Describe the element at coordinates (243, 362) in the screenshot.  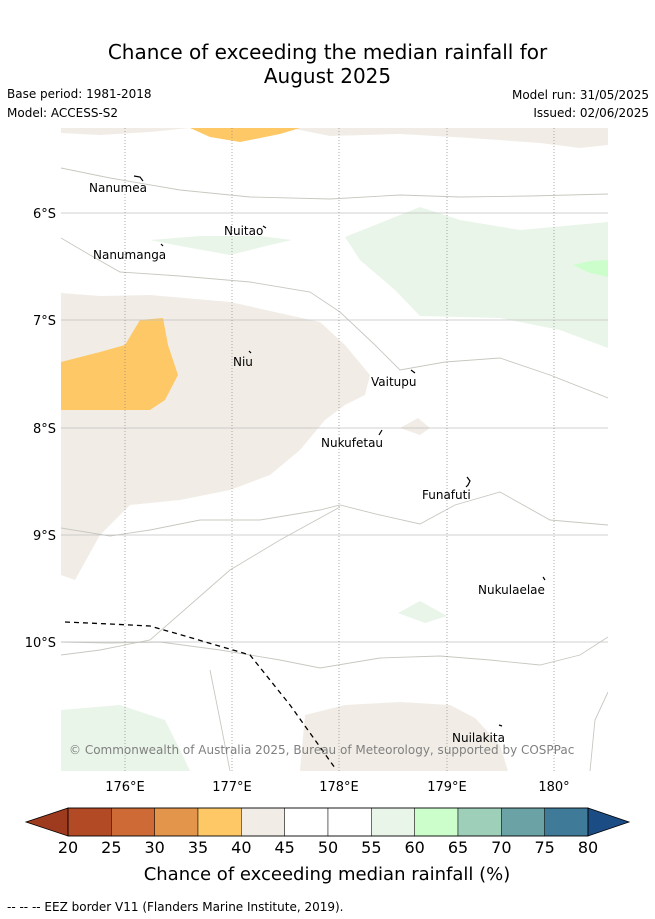
I see `place-label: Niu` at that location.